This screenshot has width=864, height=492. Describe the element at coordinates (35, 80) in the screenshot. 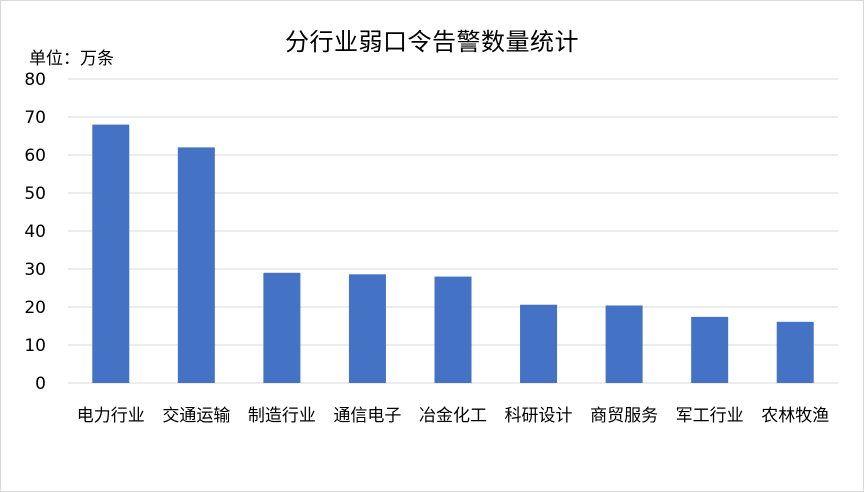

I see `y-tick-label: 80` at that location.